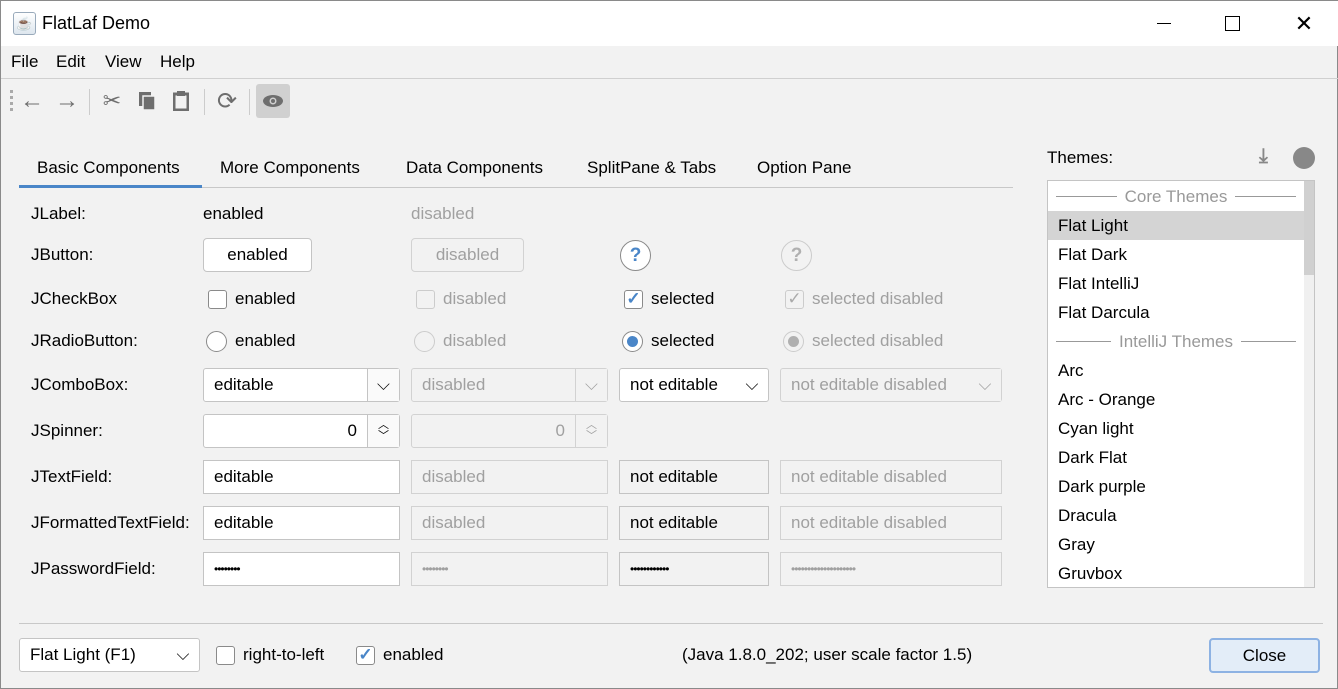  What do you see at coordinates (257, 255) in the screenshot?
I see `button-enabled: enabled` at bounding box center [257, 255].